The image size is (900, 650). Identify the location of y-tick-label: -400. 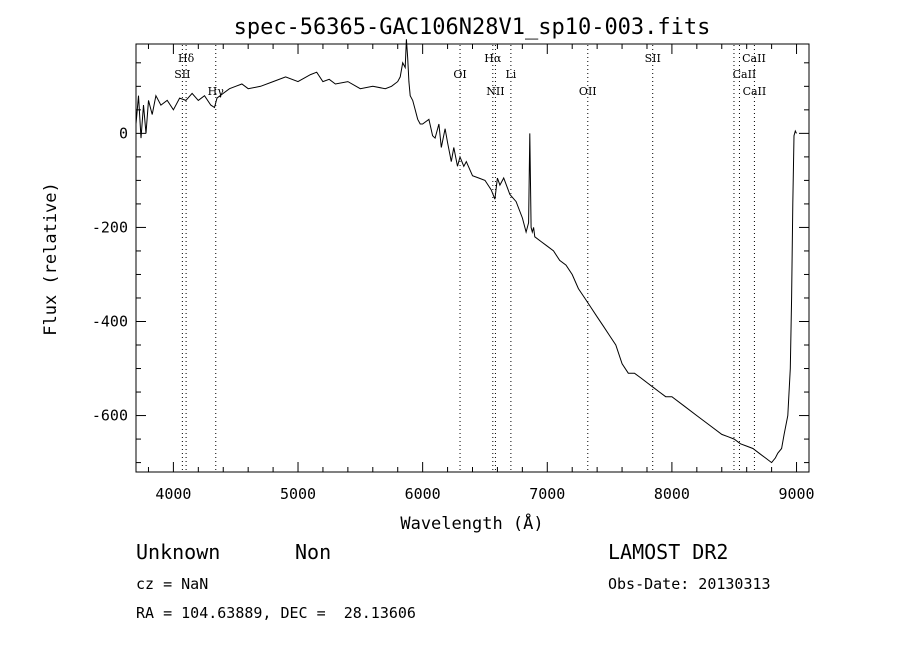
(110, 321).